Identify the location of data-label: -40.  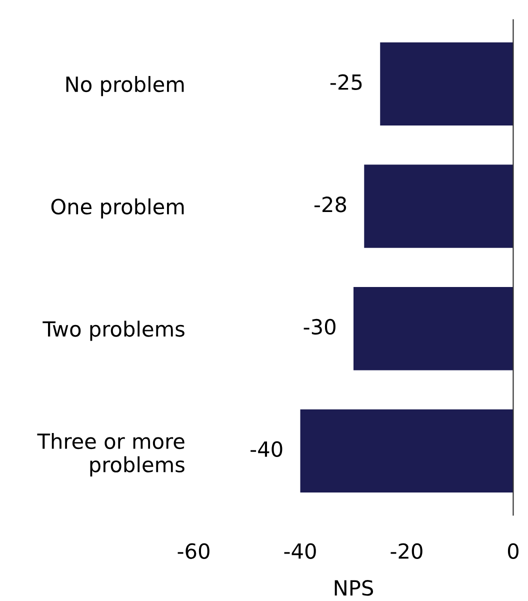
(266, 449).